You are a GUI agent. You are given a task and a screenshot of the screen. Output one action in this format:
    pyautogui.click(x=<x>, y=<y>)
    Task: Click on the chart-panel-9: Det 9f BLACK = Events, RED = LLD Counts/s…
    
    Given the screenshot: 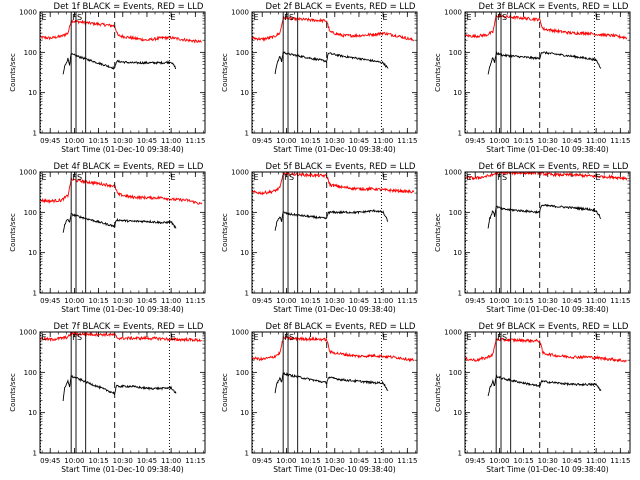 What is the action you would take?
    pyautogui.click(x=532, y=398)
    